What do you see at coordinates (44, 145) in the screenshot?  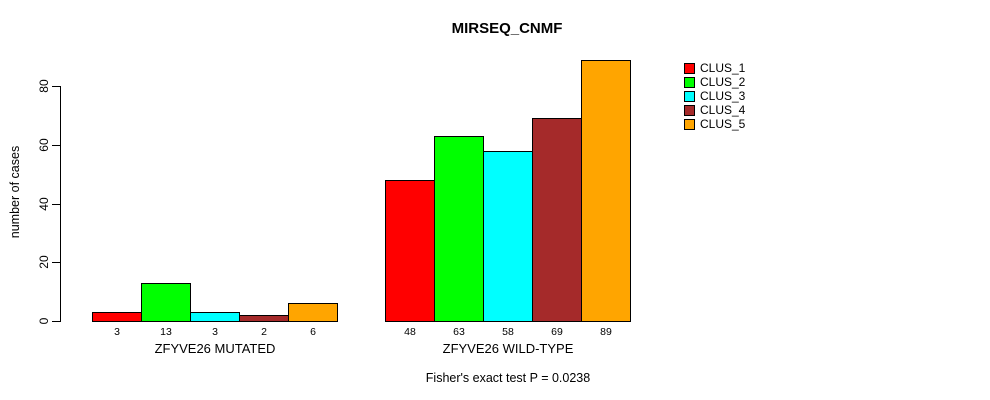 I see `y-axis-tick-label: 60` at bounding box center [44, 145].